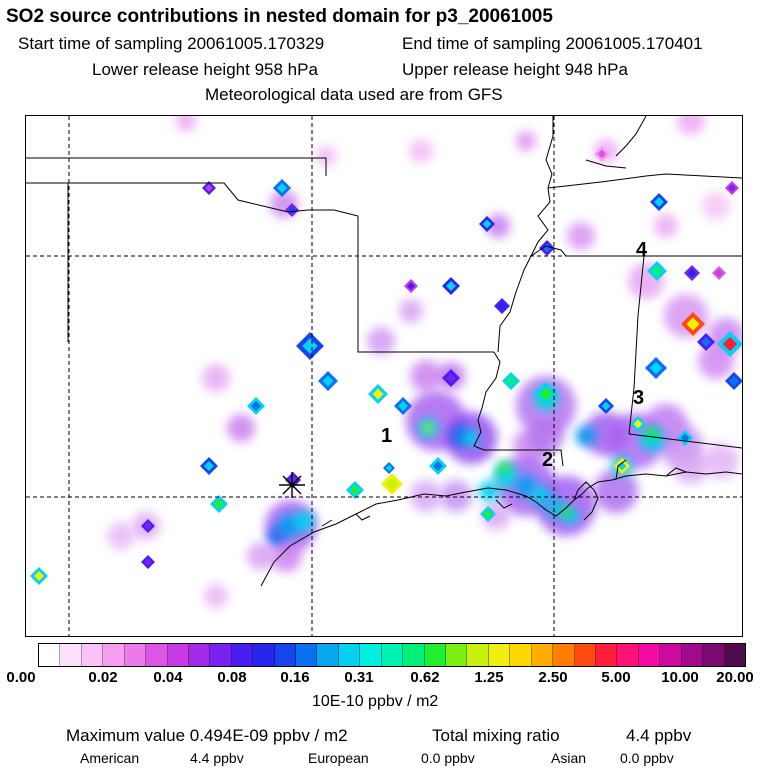 The height and width of the screenshot is (768, 768). I want to click on colorbar-tick: 1.25, so click(489, 677).